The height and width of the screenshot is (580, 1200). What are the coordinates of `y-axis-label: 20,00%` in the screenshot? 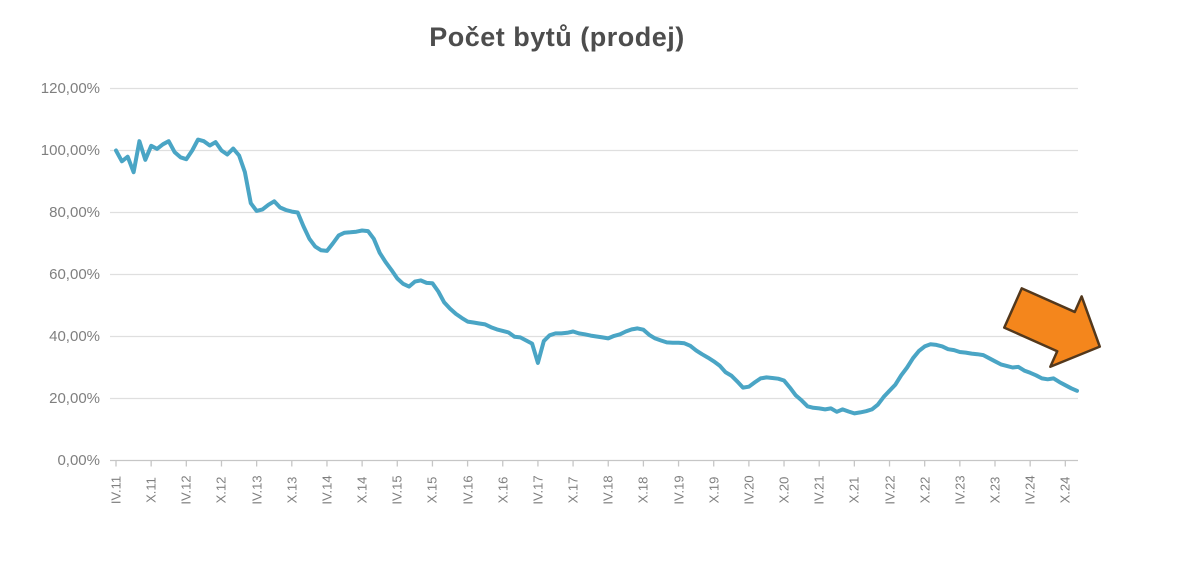 It's located at (74, 398).